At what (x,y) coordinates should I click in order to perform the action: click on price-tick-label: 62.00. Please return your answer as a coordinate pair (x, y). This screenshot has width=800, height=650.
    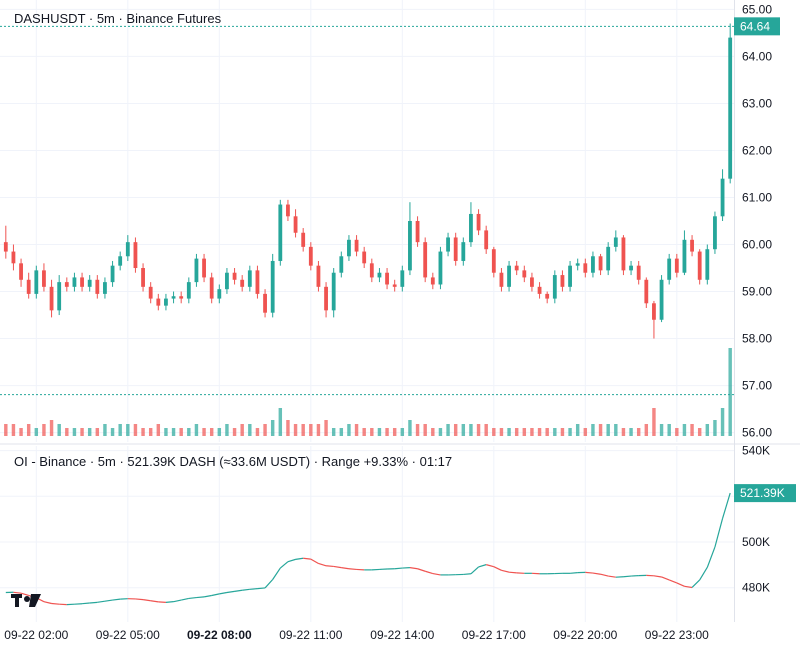
    Looking at the image, I should click on (757, 150).